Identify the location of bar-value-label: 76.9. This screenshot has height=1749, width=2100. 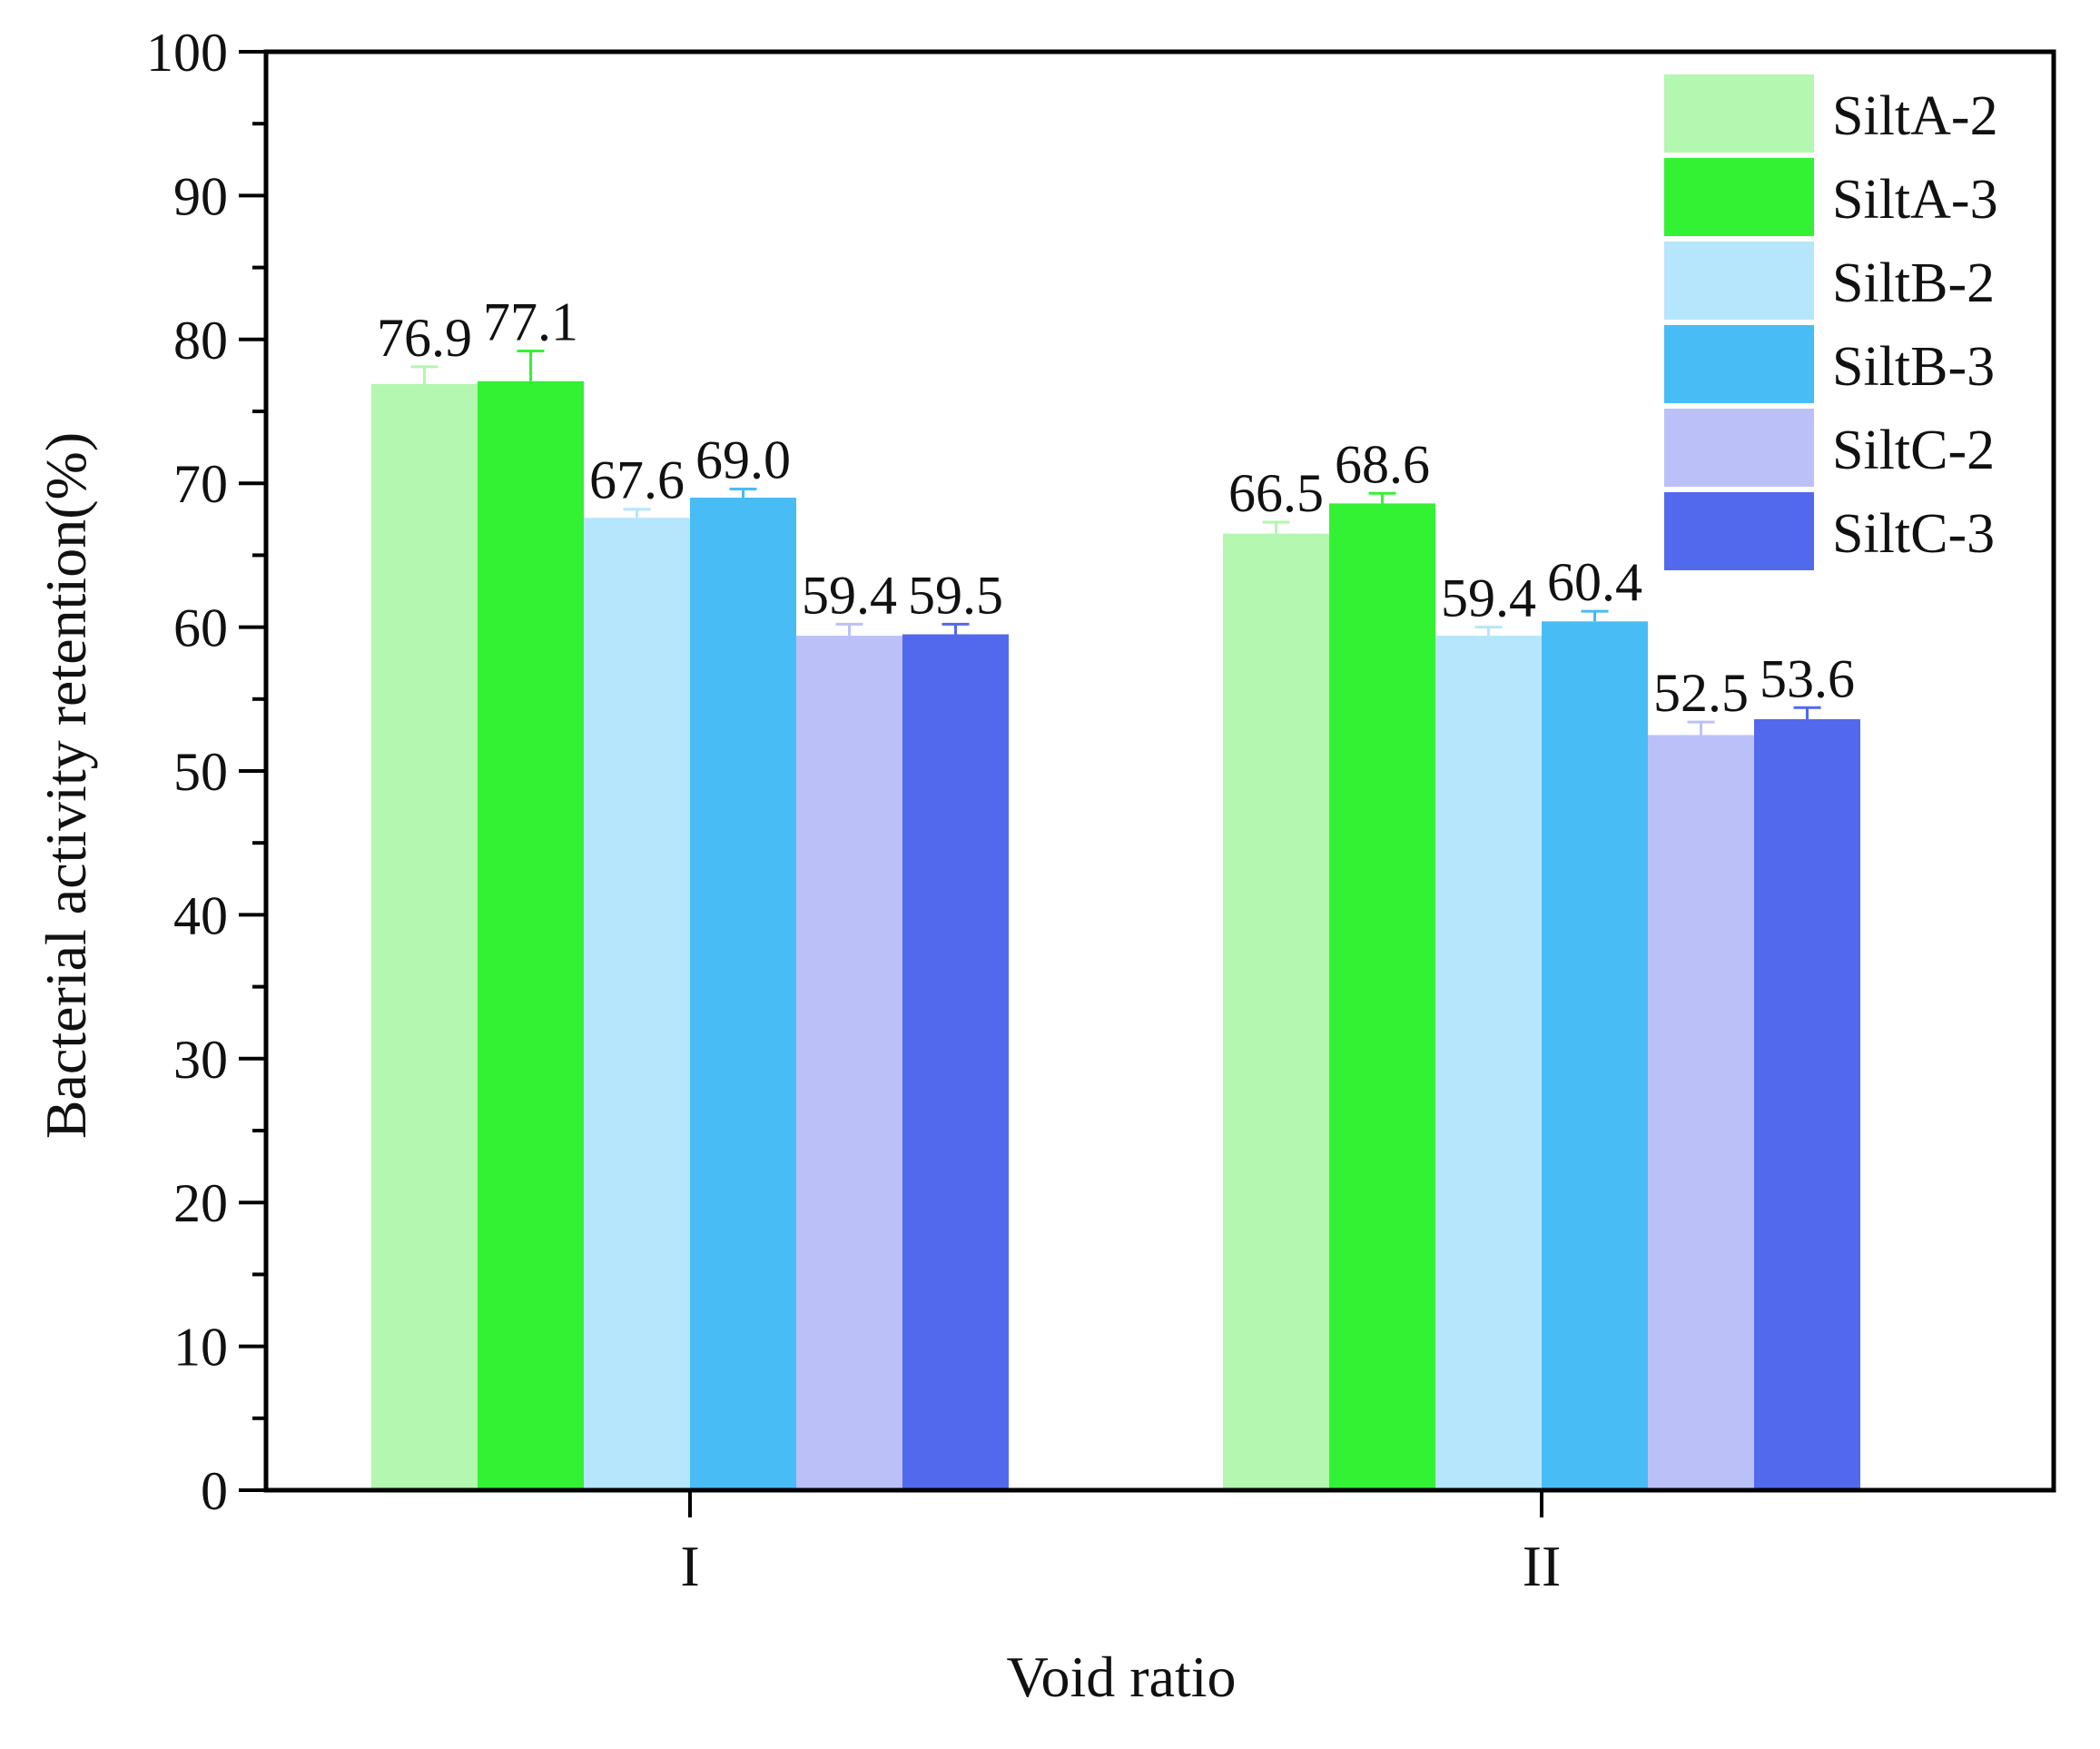
(424, 338).